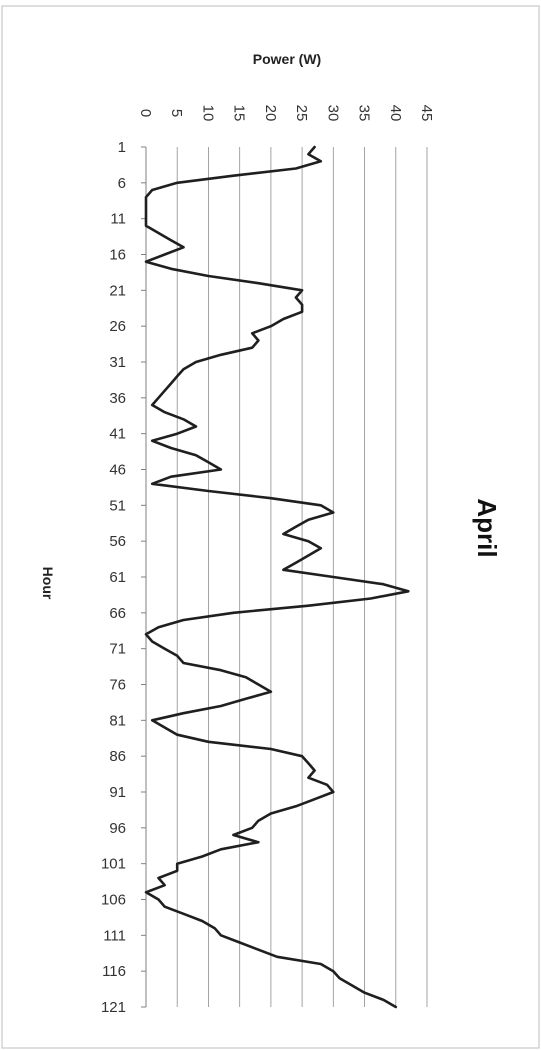 This screenshot has height=1050, width=541. I want to click on x-tick-label: 41, so click(117, 434).